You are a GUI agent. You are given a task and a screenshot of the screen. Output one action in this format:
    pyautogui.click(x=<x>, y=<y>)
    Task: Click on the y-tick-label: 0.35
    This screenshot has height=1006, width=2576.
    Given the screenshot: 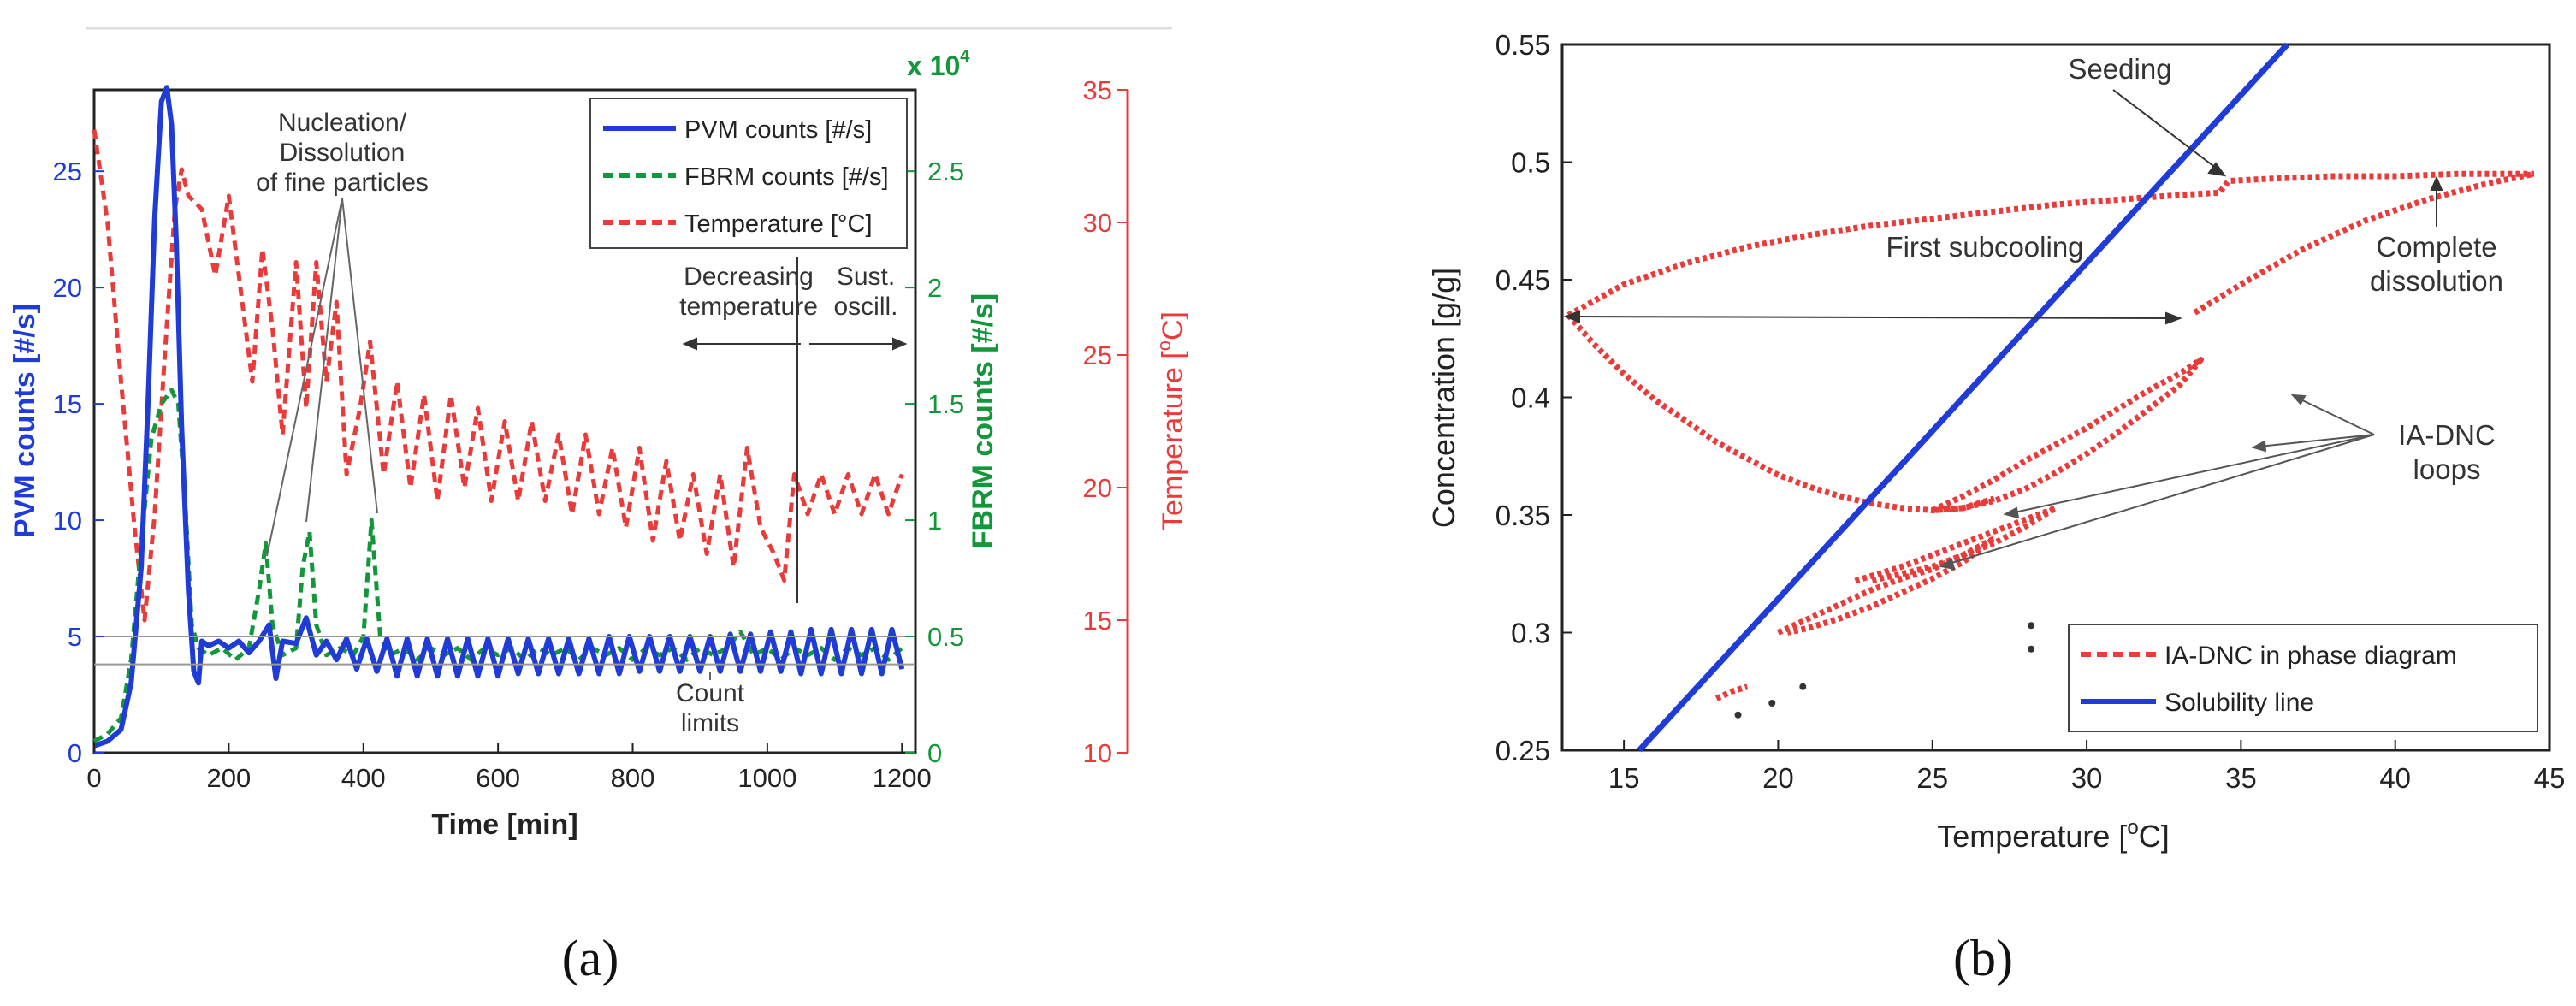 What is the action you would take?
    pyautogui.click(x=1522, y=516)
    